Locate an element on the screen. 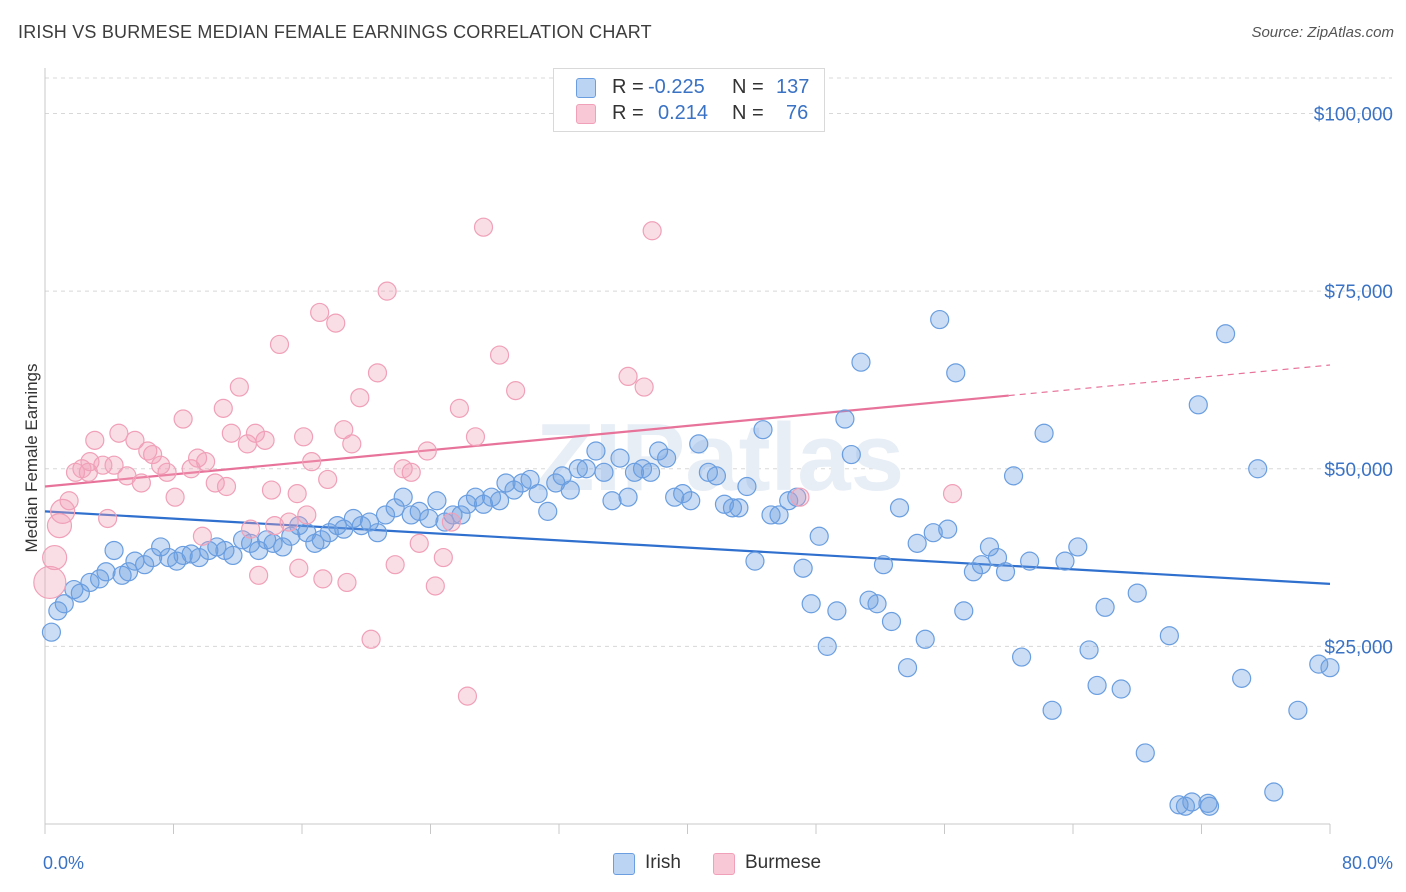  x-tick-labels: 0.0% 80.0% is located at coordinates (718, 863).